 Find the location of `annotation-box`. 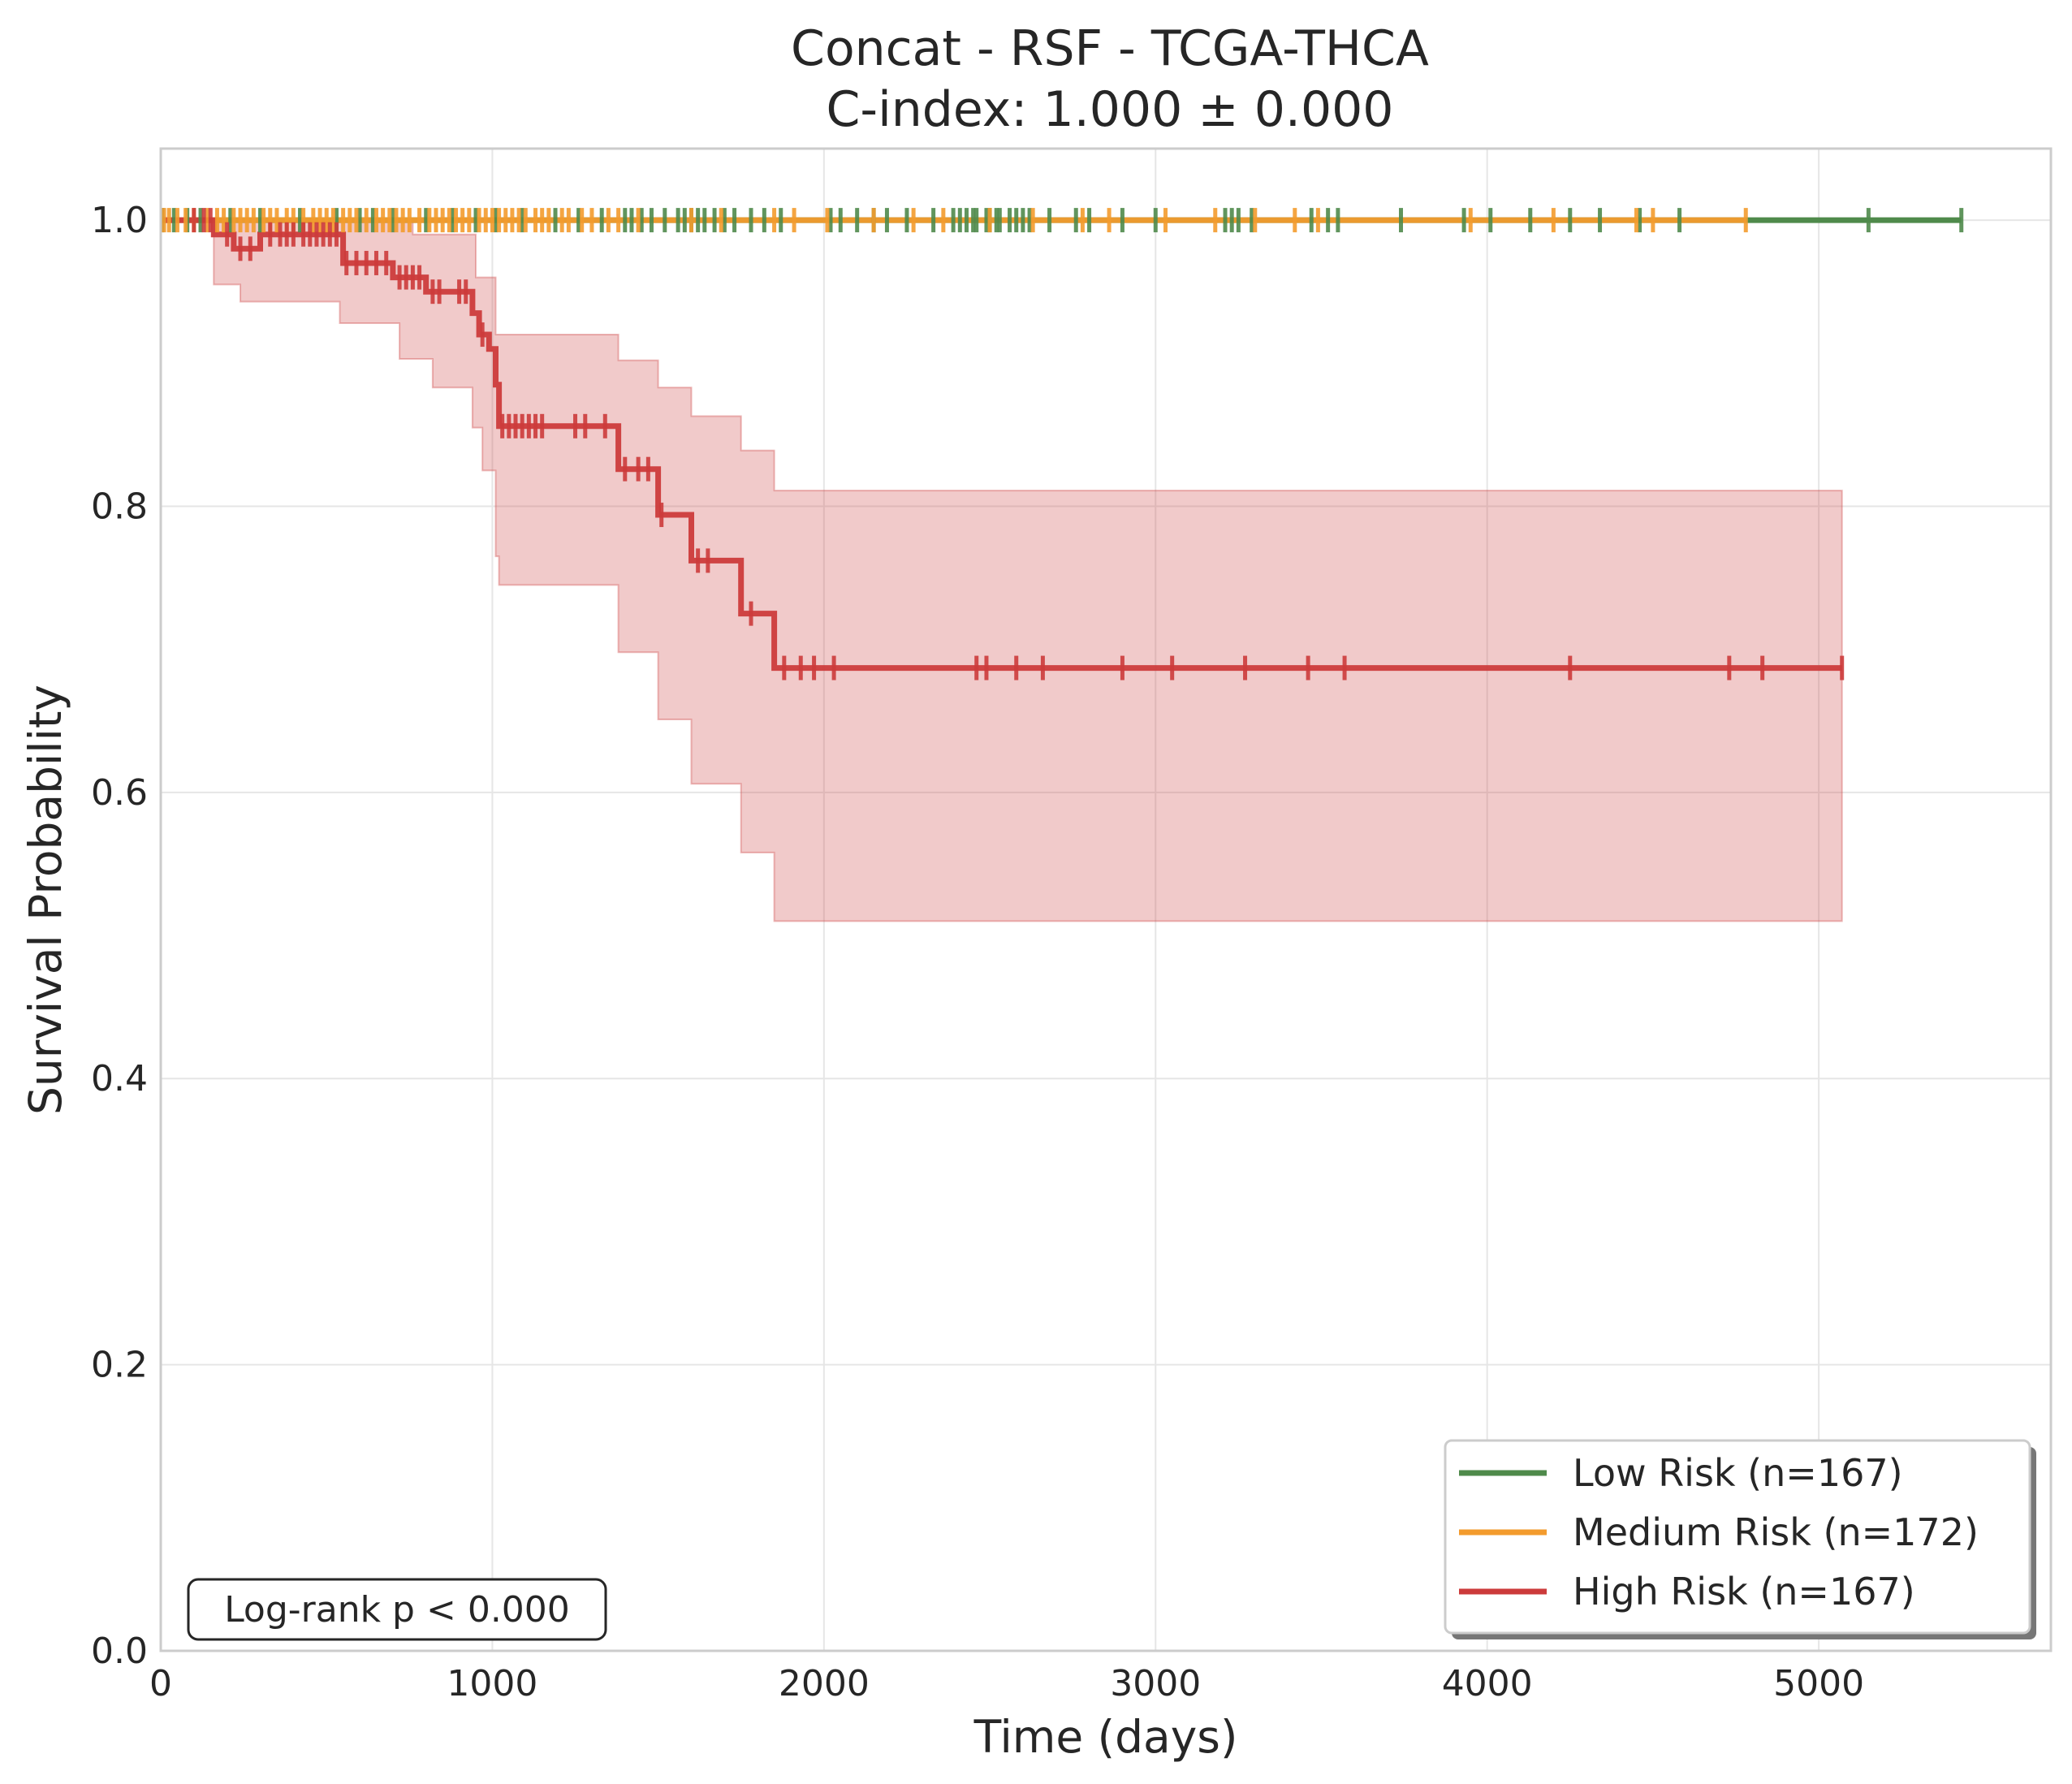

annotation-box is located at coordinates (397, 1609).